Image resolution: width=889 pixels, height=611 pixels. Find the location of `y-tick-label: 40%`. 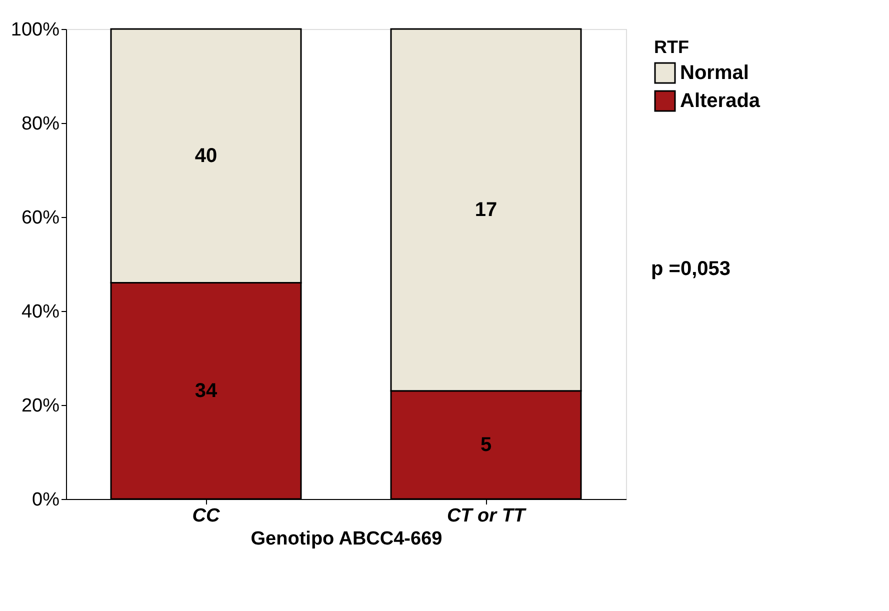

y-tick-label: 40% is located at coordinates (40, 312).